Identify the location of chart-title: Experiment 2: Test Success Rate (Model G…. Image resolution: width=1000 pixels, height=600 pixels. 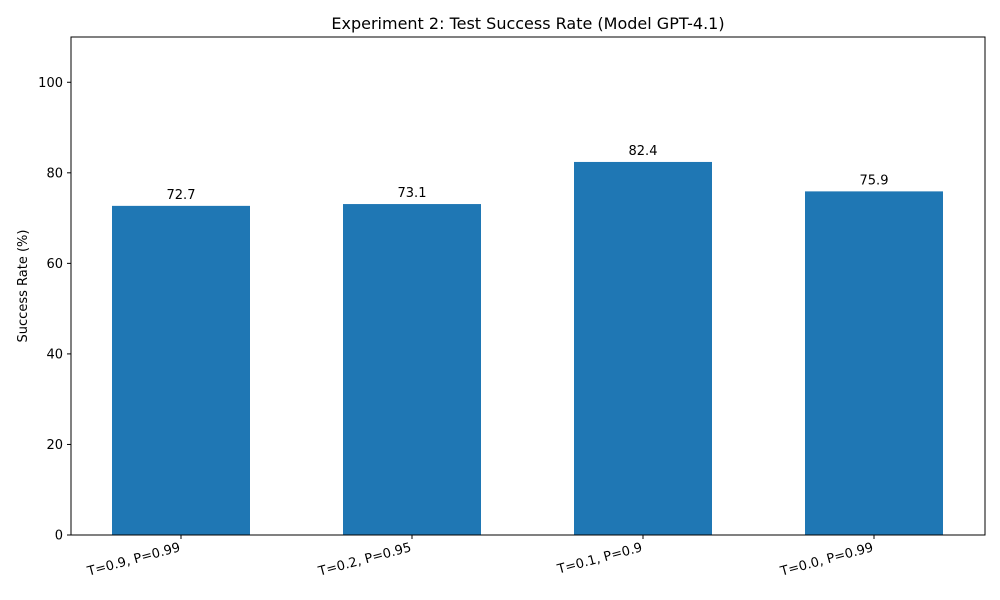
(527, 23).